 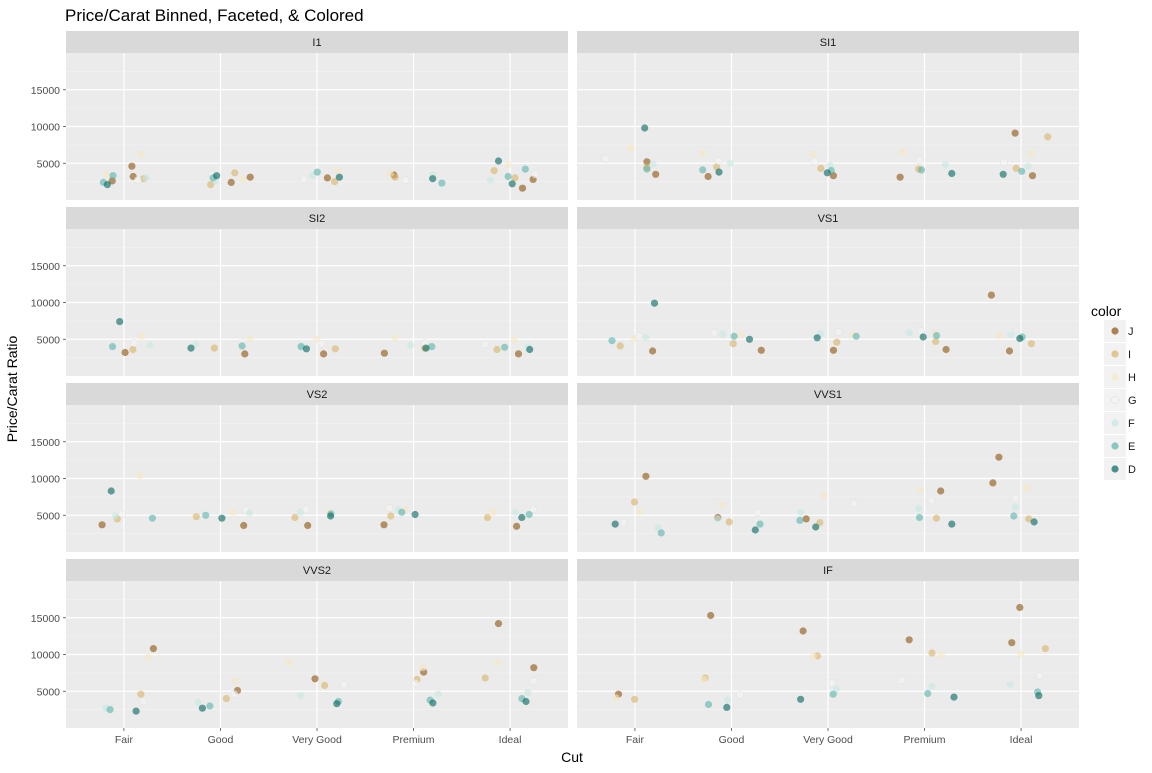 What do you see at coordinates (317, 740) in the screenshot?
I see `x-tick-label: Very Good` at bounding box center [317, 740].